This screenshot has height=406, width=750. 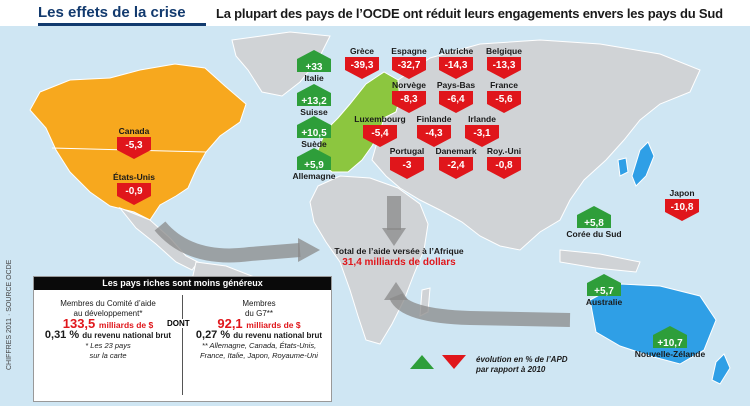 What do you see at coordinates (394, 237) in the screenshot?
I see `arrowhead-europe` at bounding box center [394, 237].